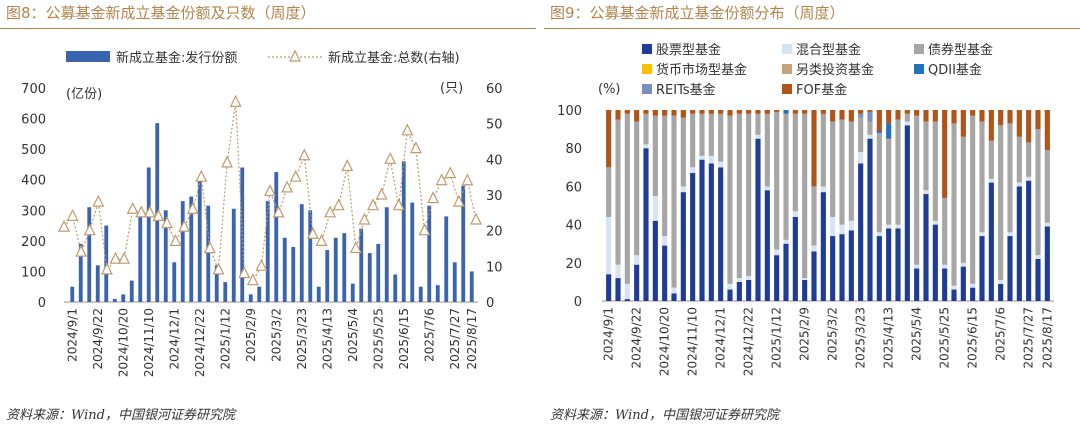  What do you see at coordinates (378, 339) in the screenshot?
I see `left-x-tick-label: 2025/5/25` at bounding box center [378, 339].